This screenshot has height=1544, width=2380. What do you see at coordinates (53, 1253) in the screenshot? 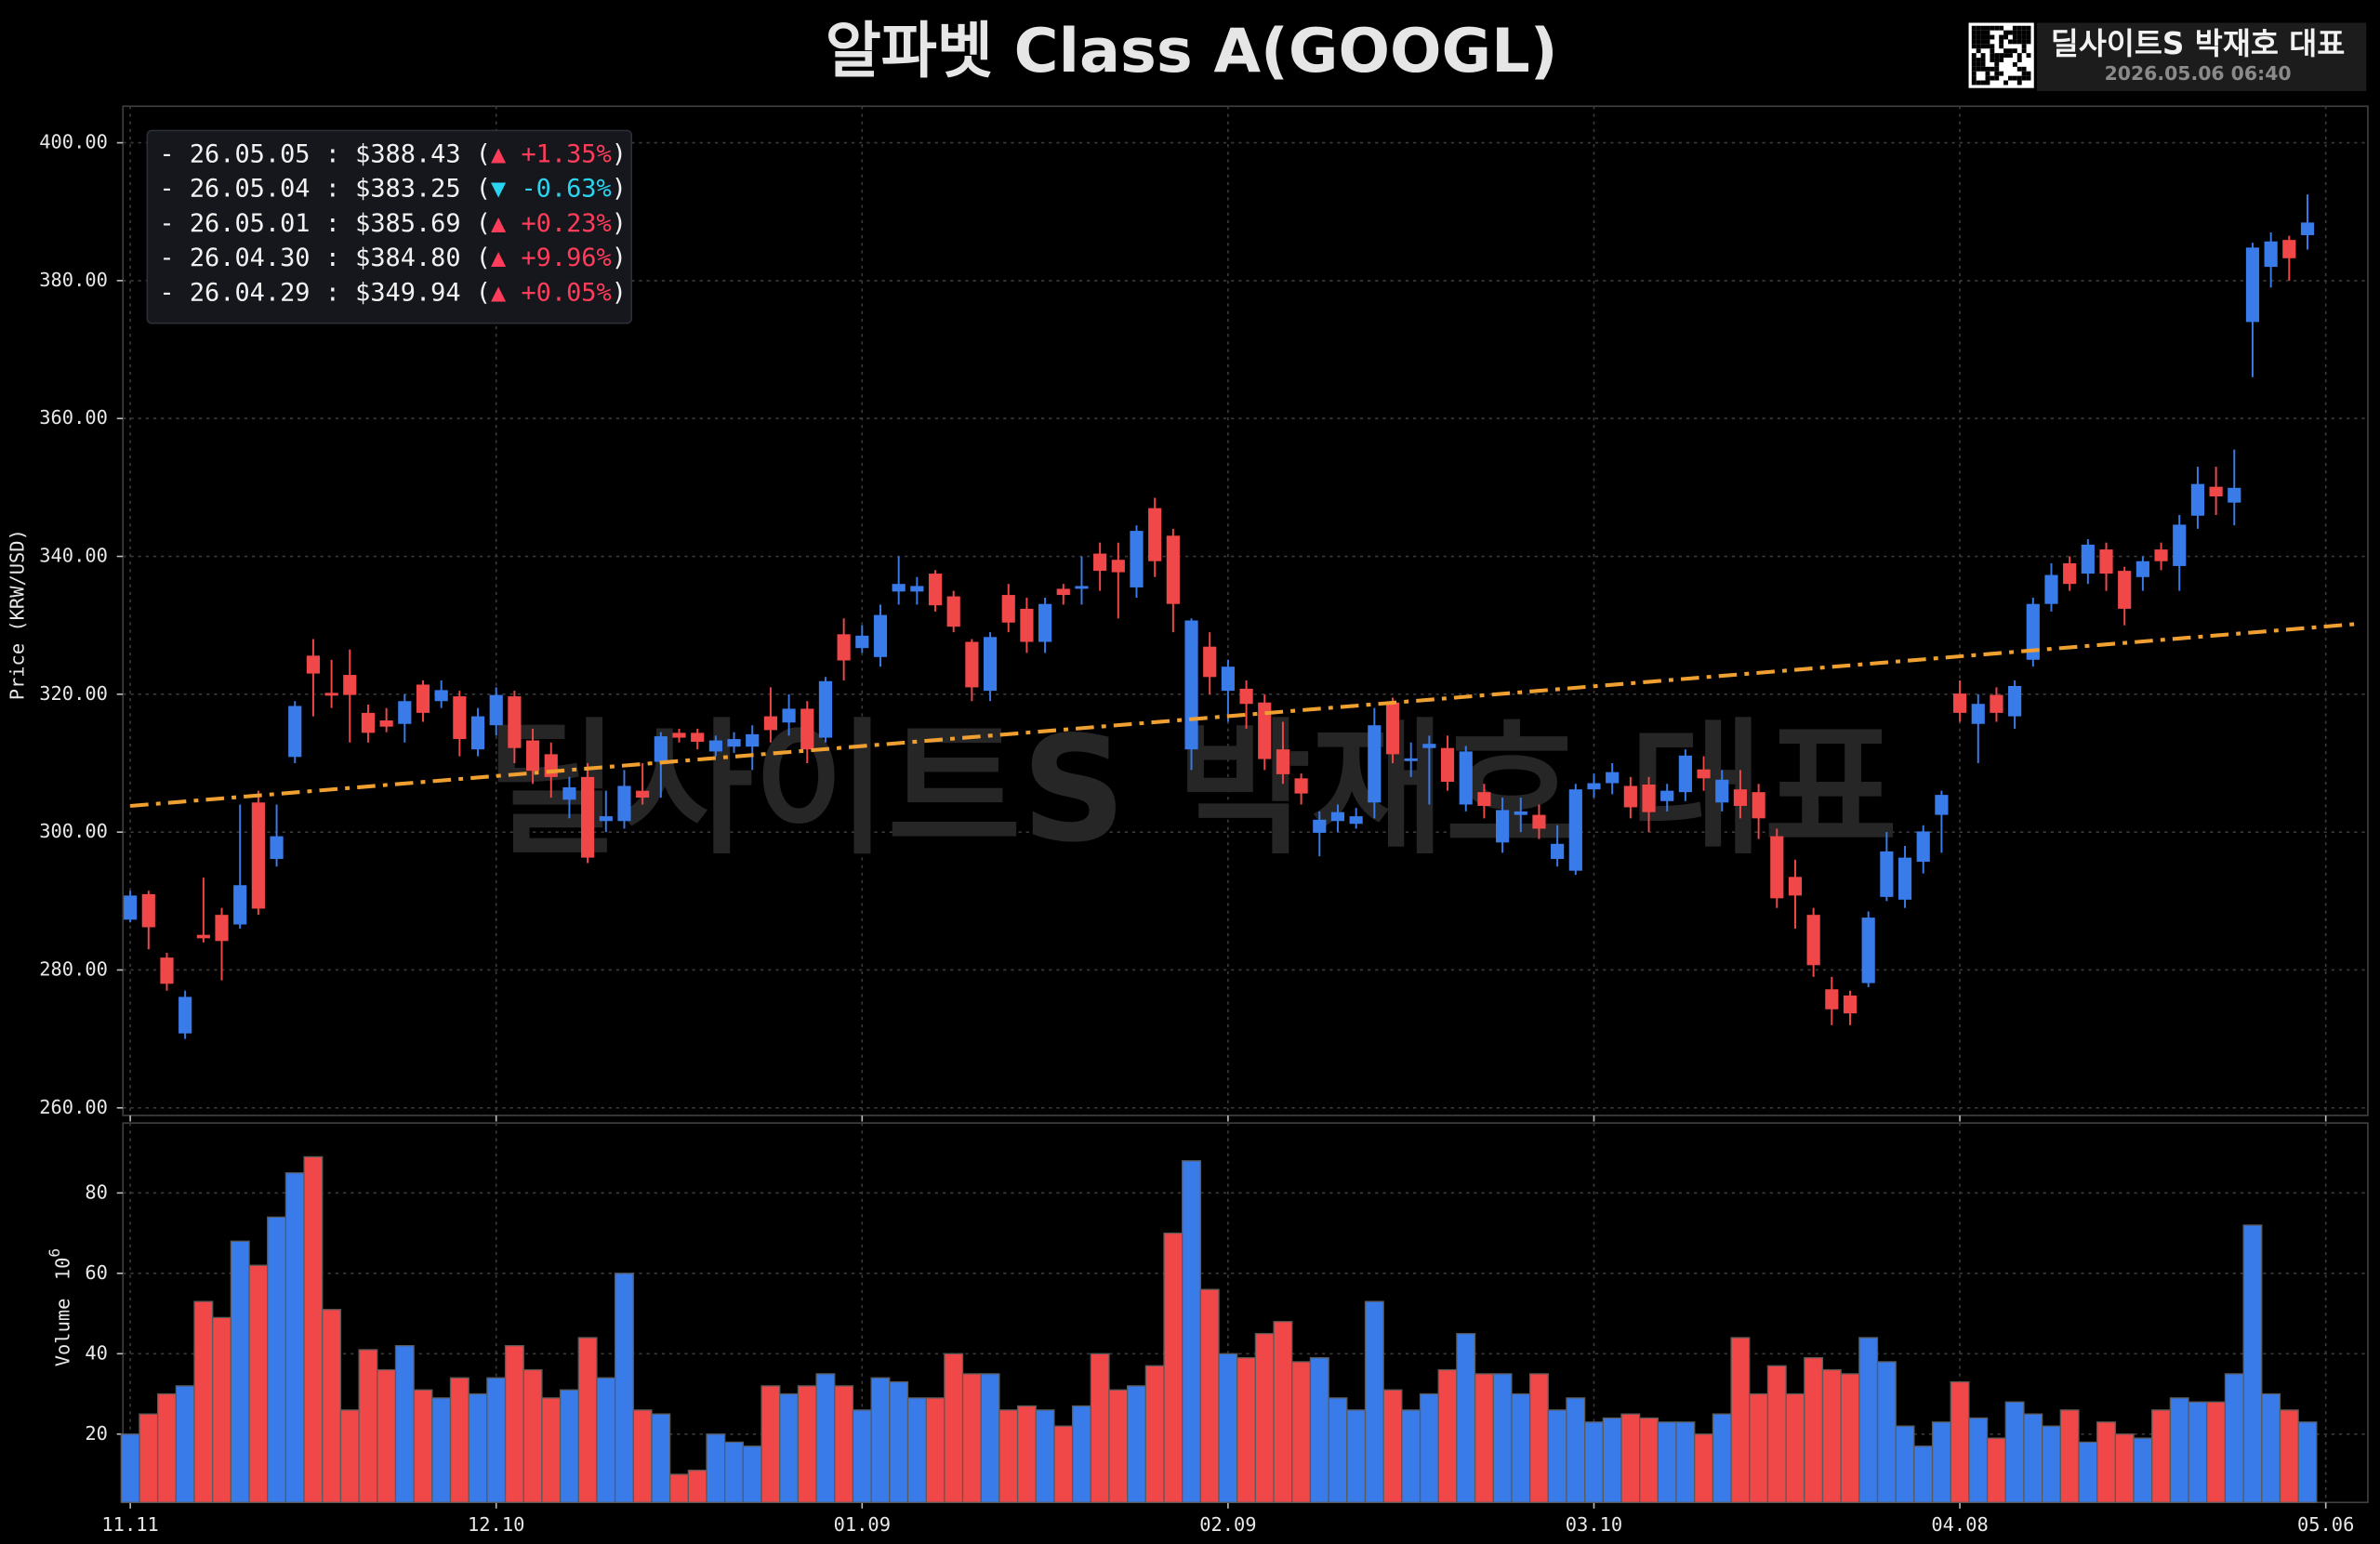
I see `offset-exponent: 6` at bounding box center [53, 1253].